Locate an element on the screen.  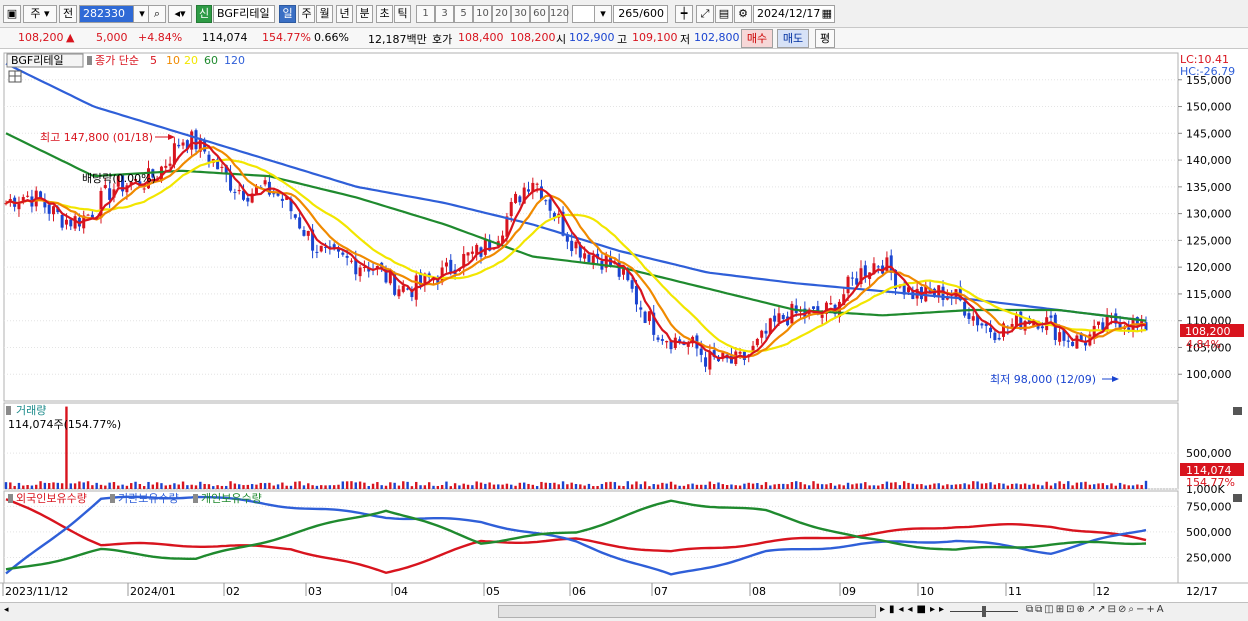
eval-button: 평 is located at coordinates (825, 38).